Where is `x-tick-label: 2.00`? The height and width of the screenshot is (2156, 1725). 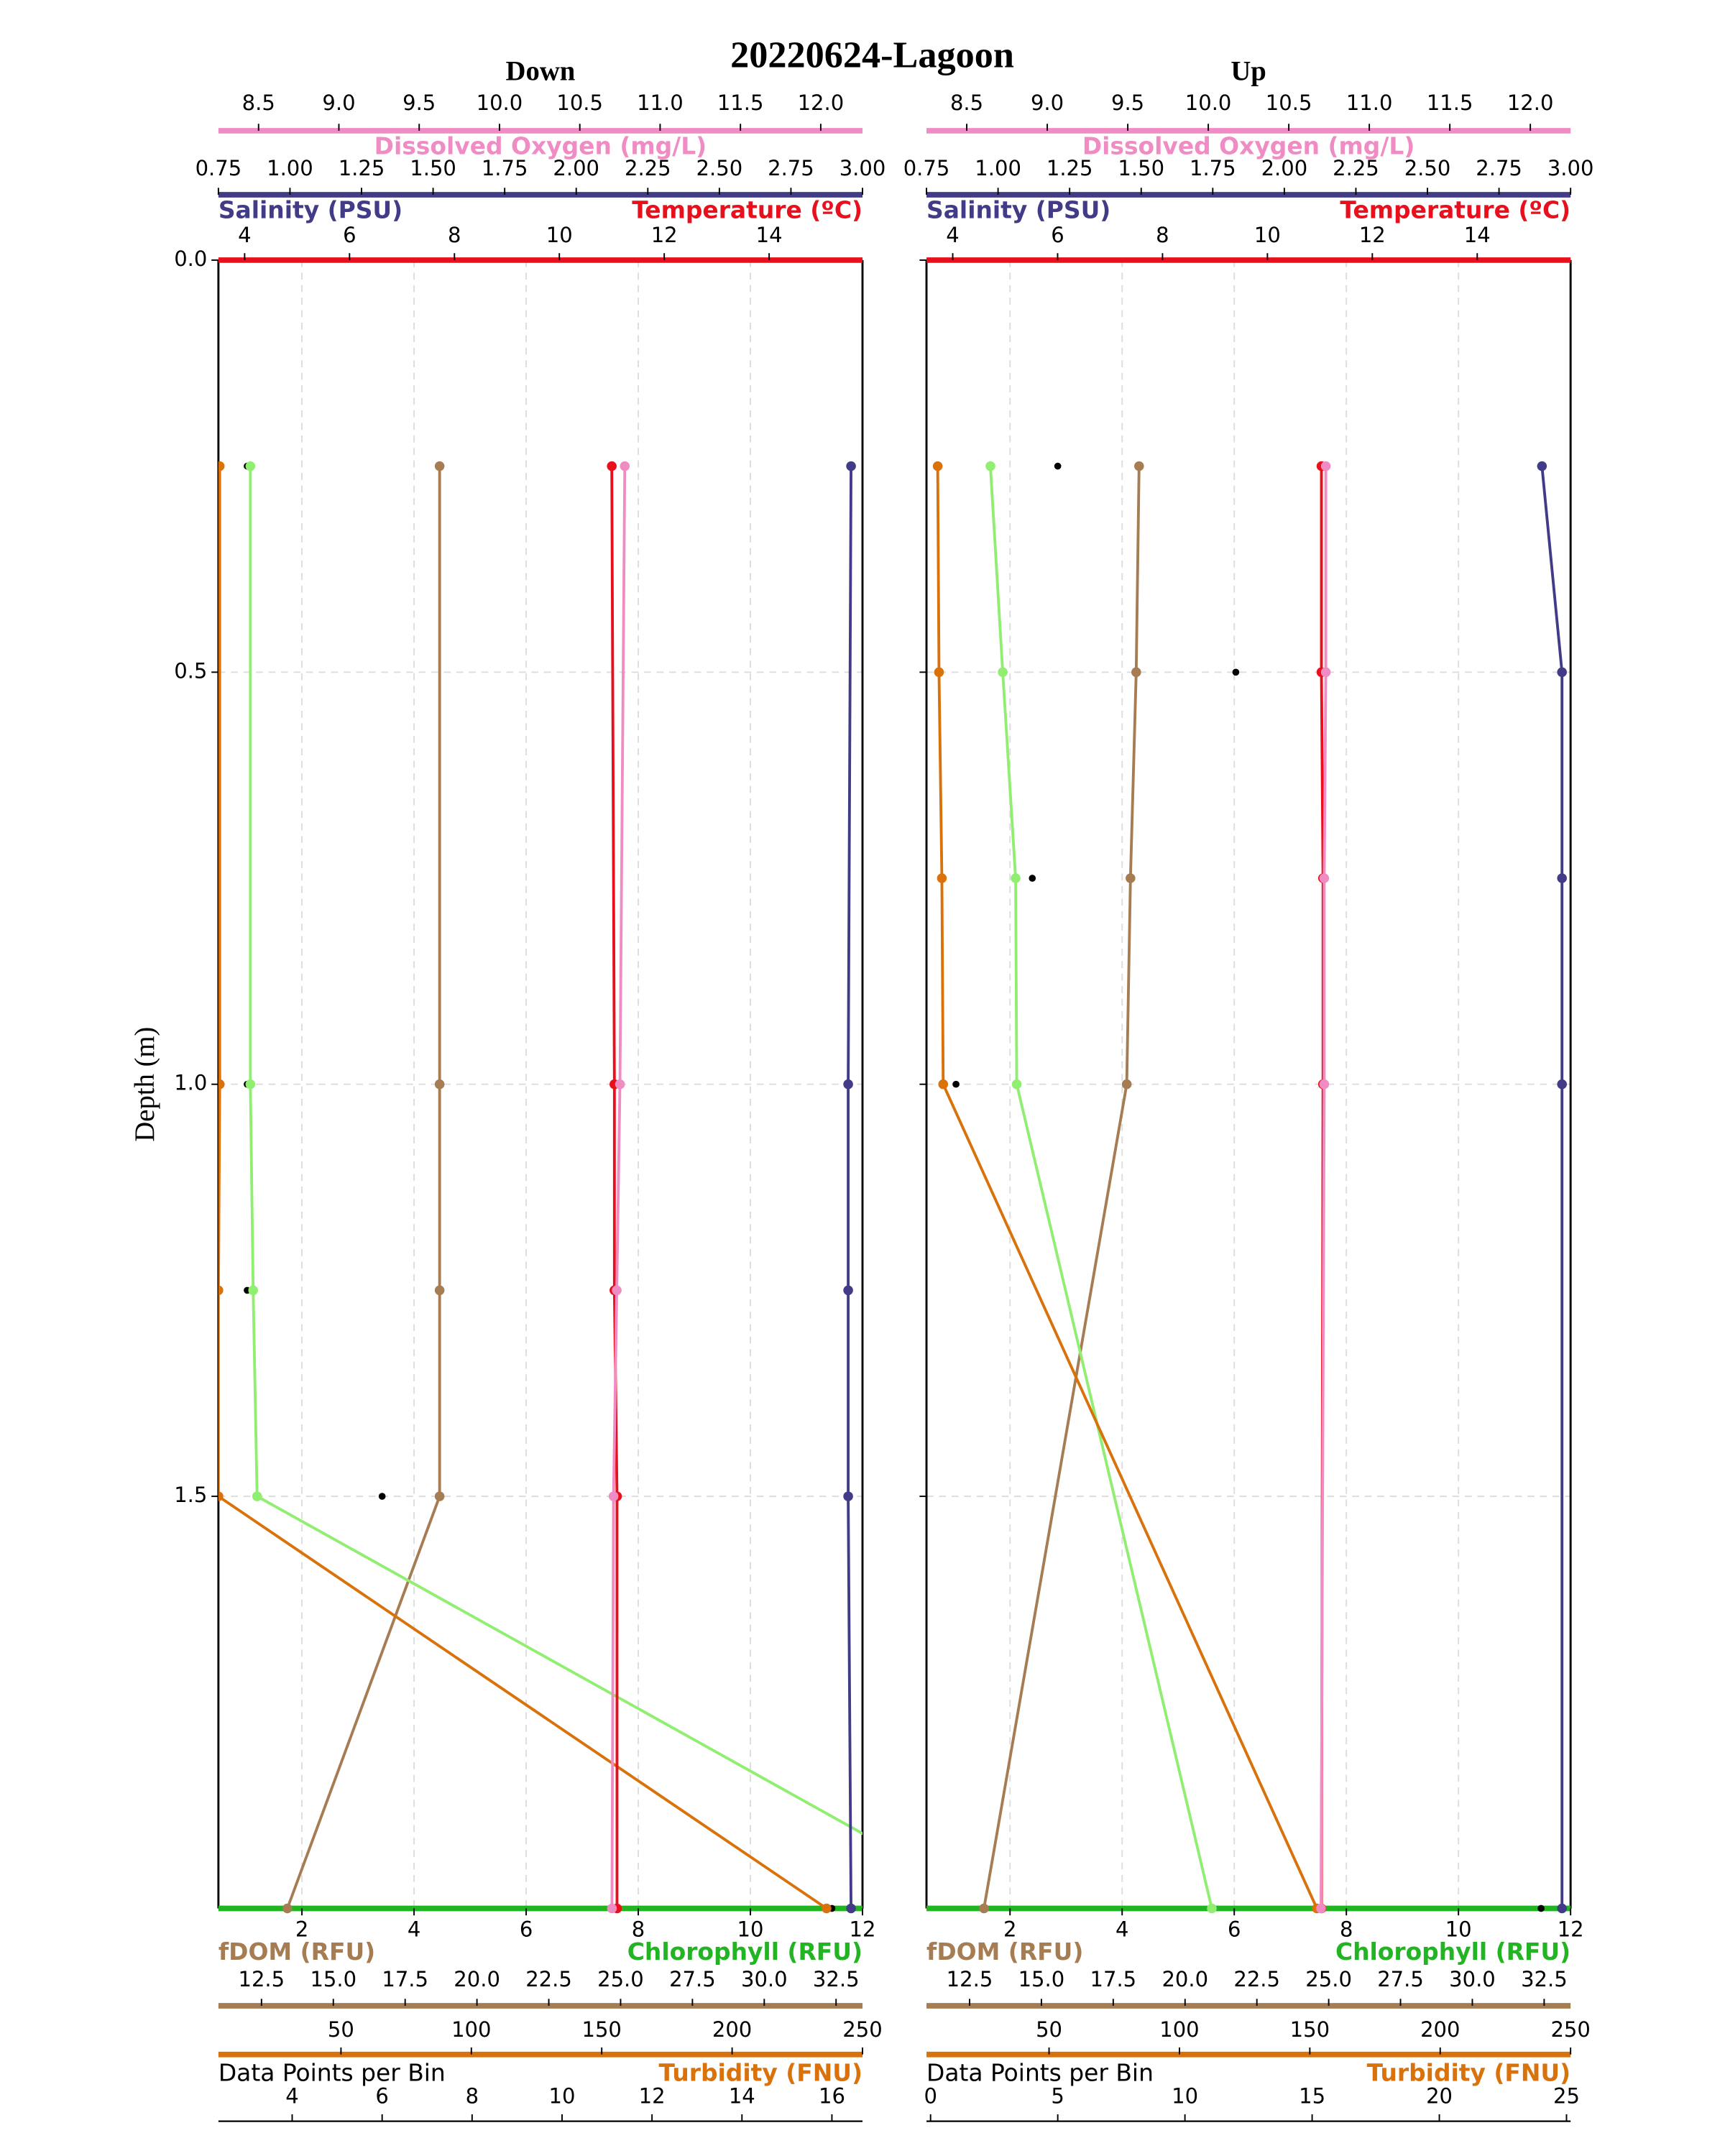 x-tick-label: 2.00 is located at coordinates (576, 168).